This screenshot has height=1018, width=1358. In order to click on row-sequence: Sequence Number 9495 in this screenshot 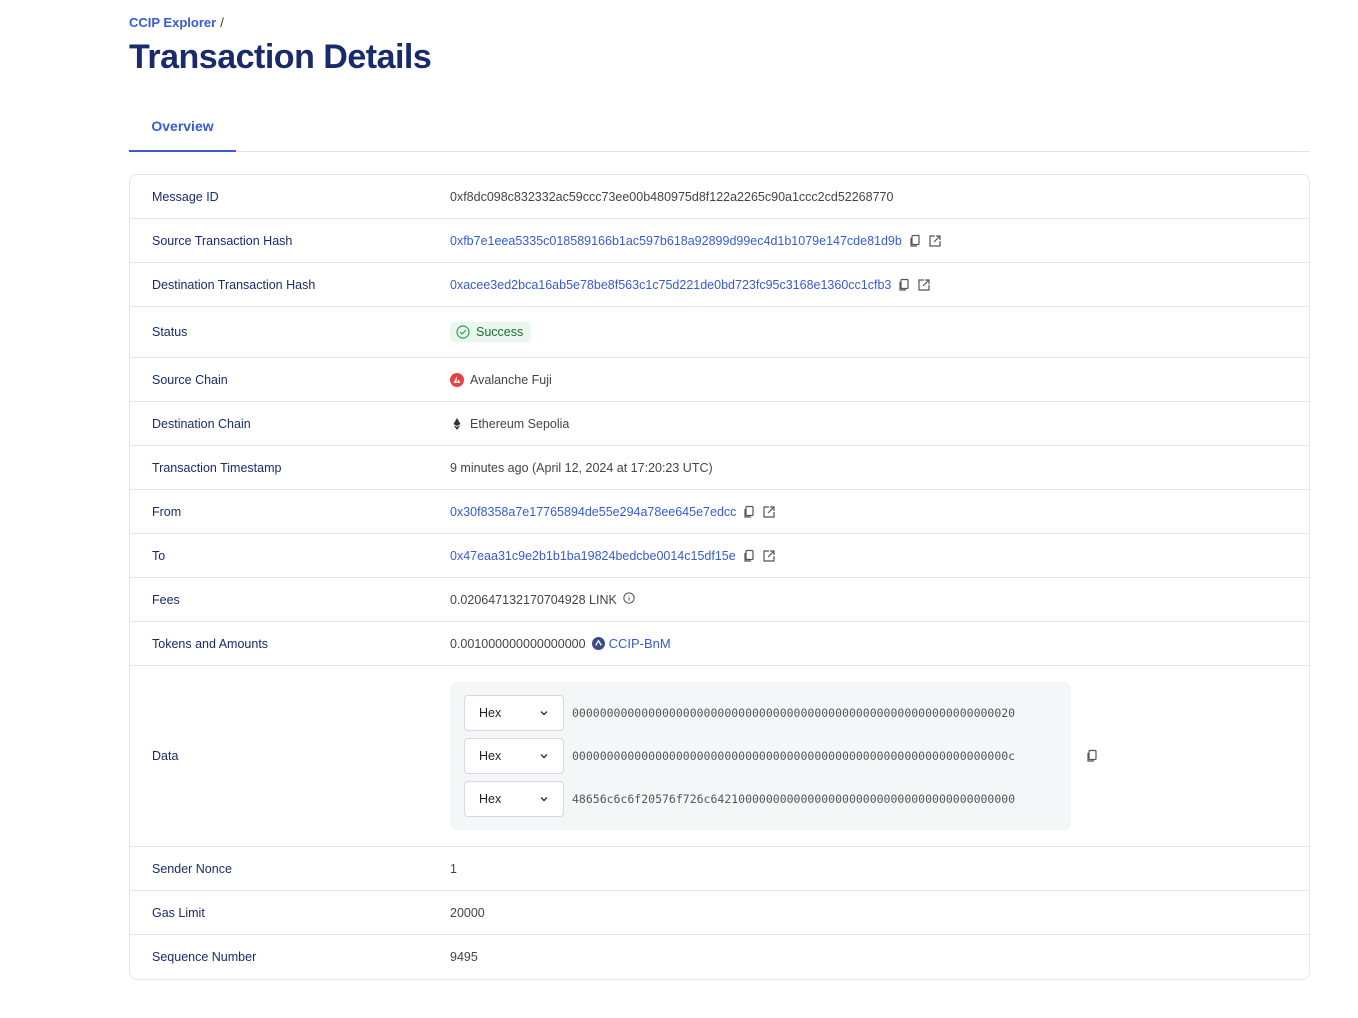, I will do `click(719, 957)`.